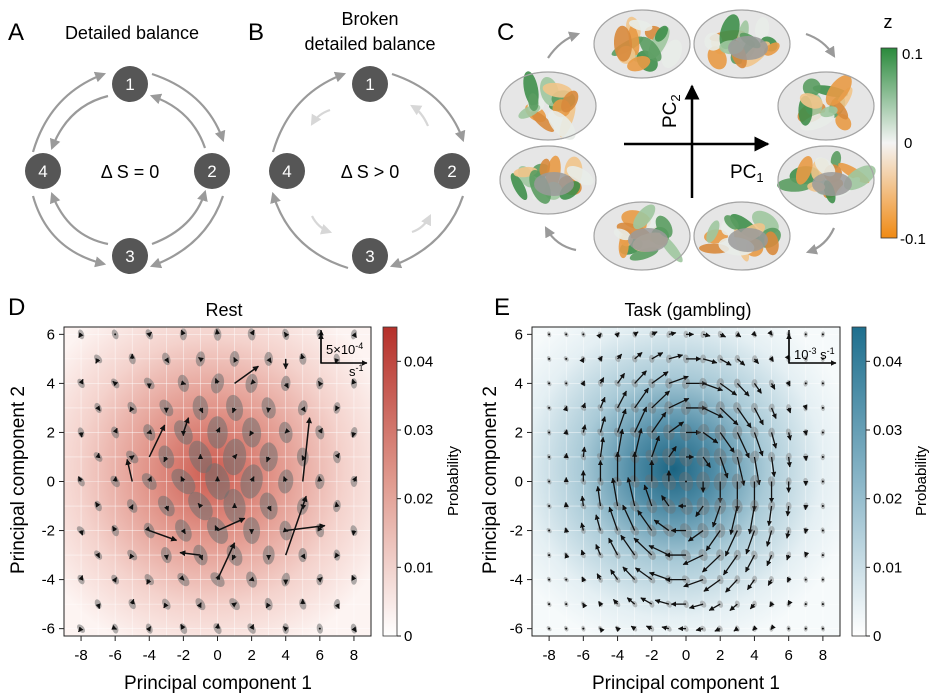 Image resolution: width=936 pixels, height=696 pixels. Describe the element at coordinates (747, 173) in the screenshot. I see `pc1-label: PC1` at that location.